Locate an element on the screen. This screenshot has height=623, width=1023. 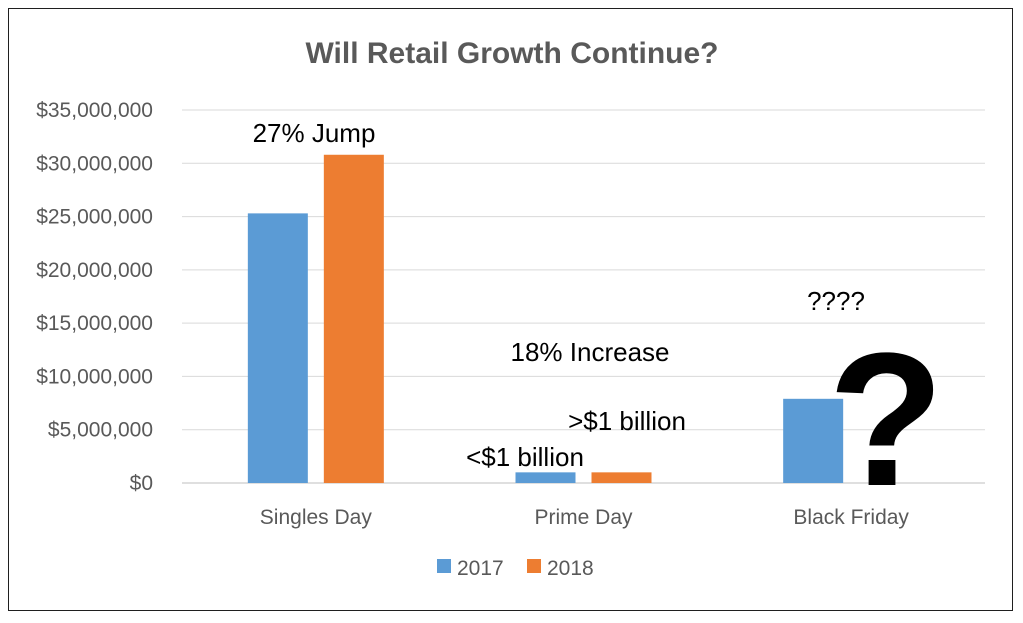
y-tick-label: $10,000,000 is located at coordinates (94, 376).